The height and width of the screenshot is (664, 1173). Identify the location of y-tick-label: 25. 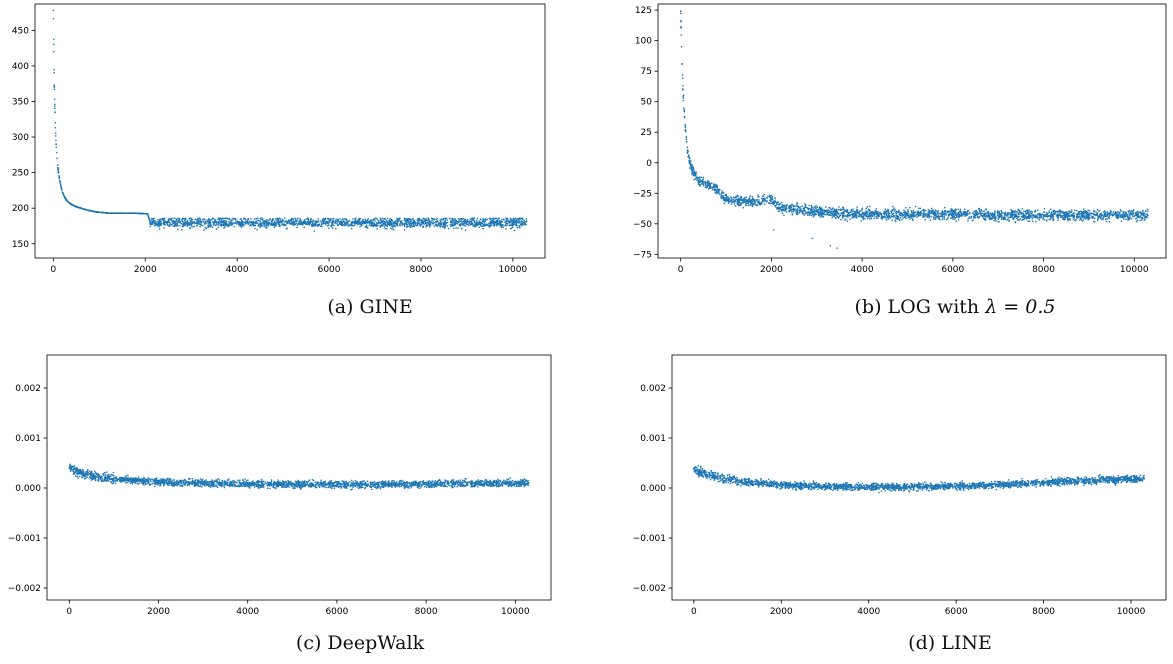
(646, 133).